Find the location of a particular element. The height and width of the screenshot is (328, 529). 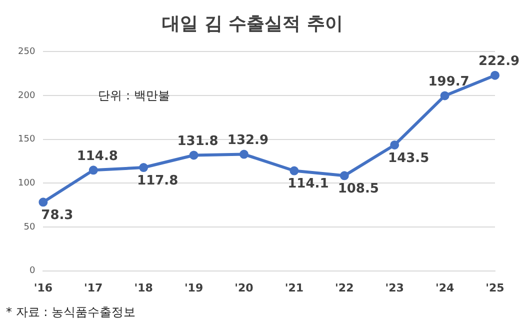

x-tick-label: '17 is located at coordinates (93, 287).